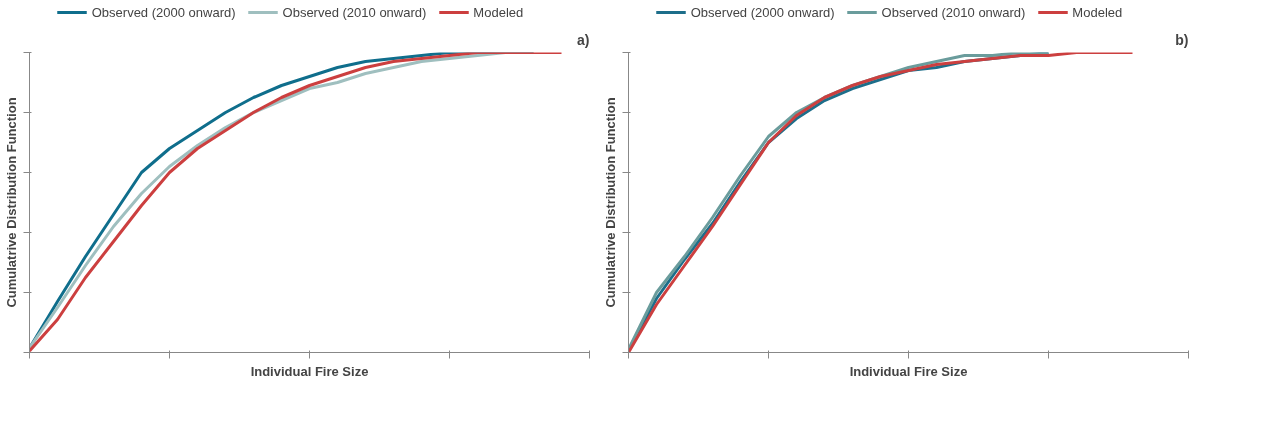  What do you see at coordinates (583, 39) in the screenshot?
I see `text: a)` at bounding box center [583, 39].